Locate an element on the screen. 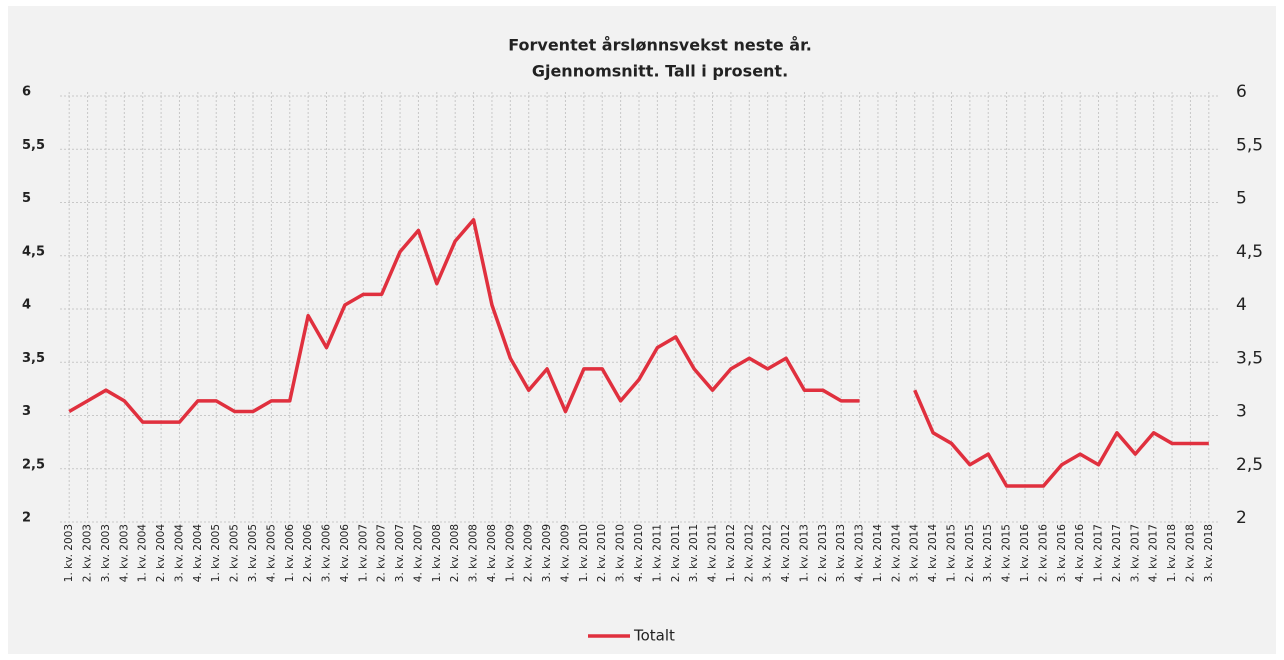 The width and height of the screenshot is (1284, 660). x-tick-label: 1. kv. 2004 is located at coordinates (143, 553).